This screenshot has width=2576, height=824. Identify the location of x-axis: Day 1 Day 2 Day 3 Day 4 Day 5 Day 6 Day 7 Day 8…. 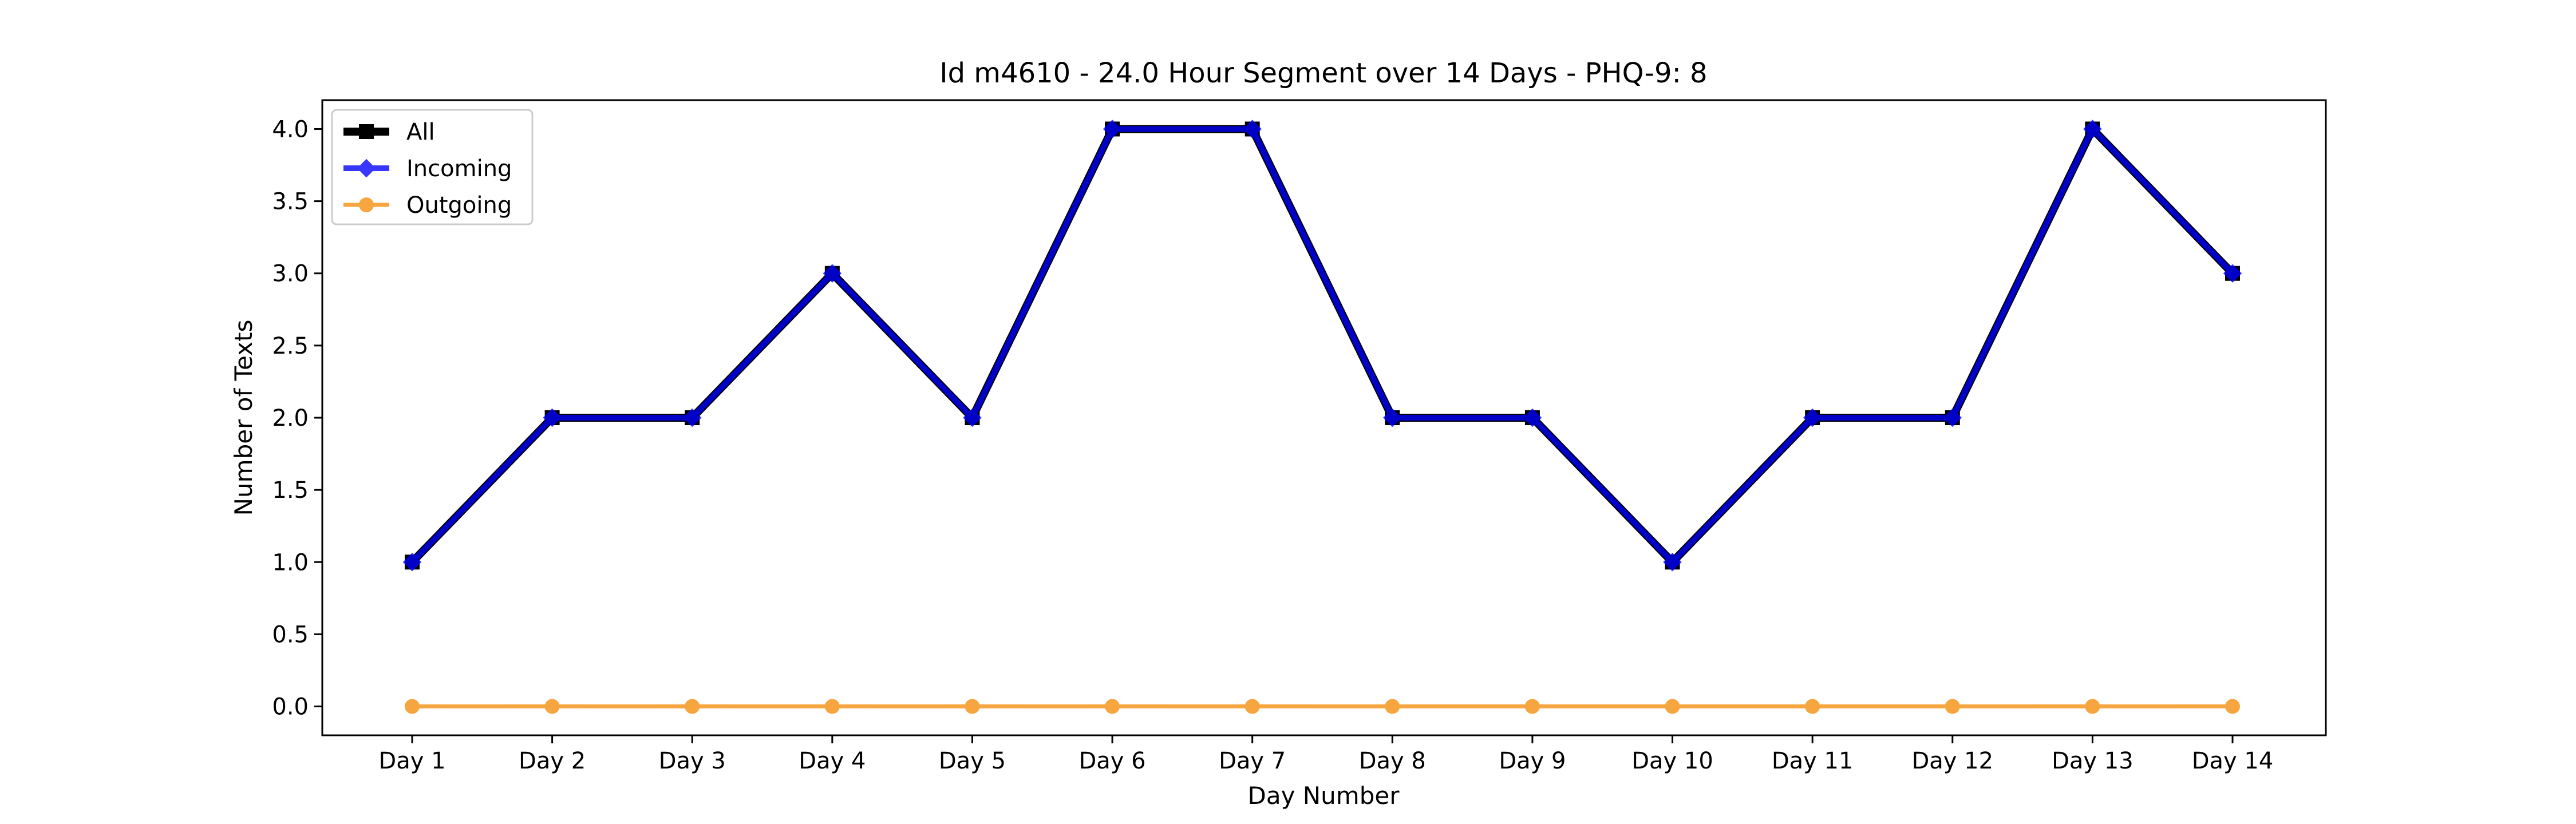
(1325, 754).